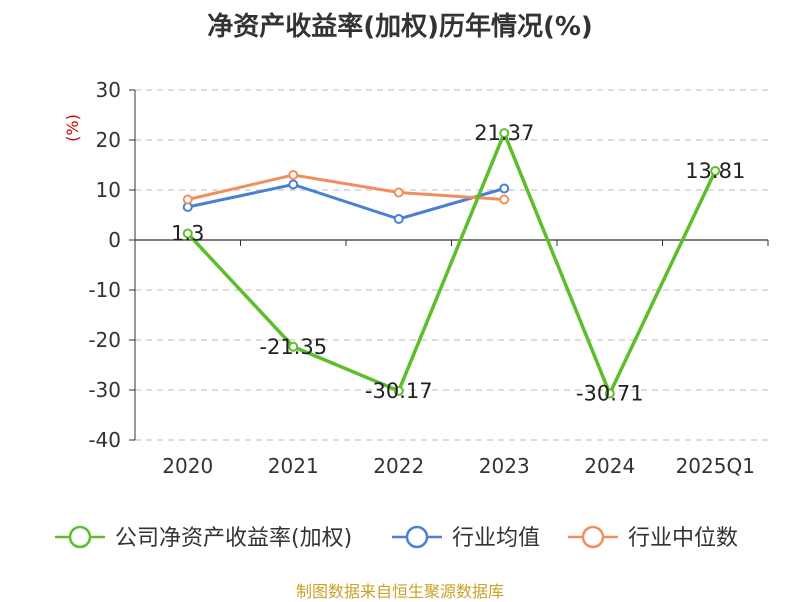 Image resolution: width=800 pixels, height=602 pixels. What do you see at coordinates (108, 140) in the screenshot?
I see `y-tick-label: 20` at bounding box center [108, 140].